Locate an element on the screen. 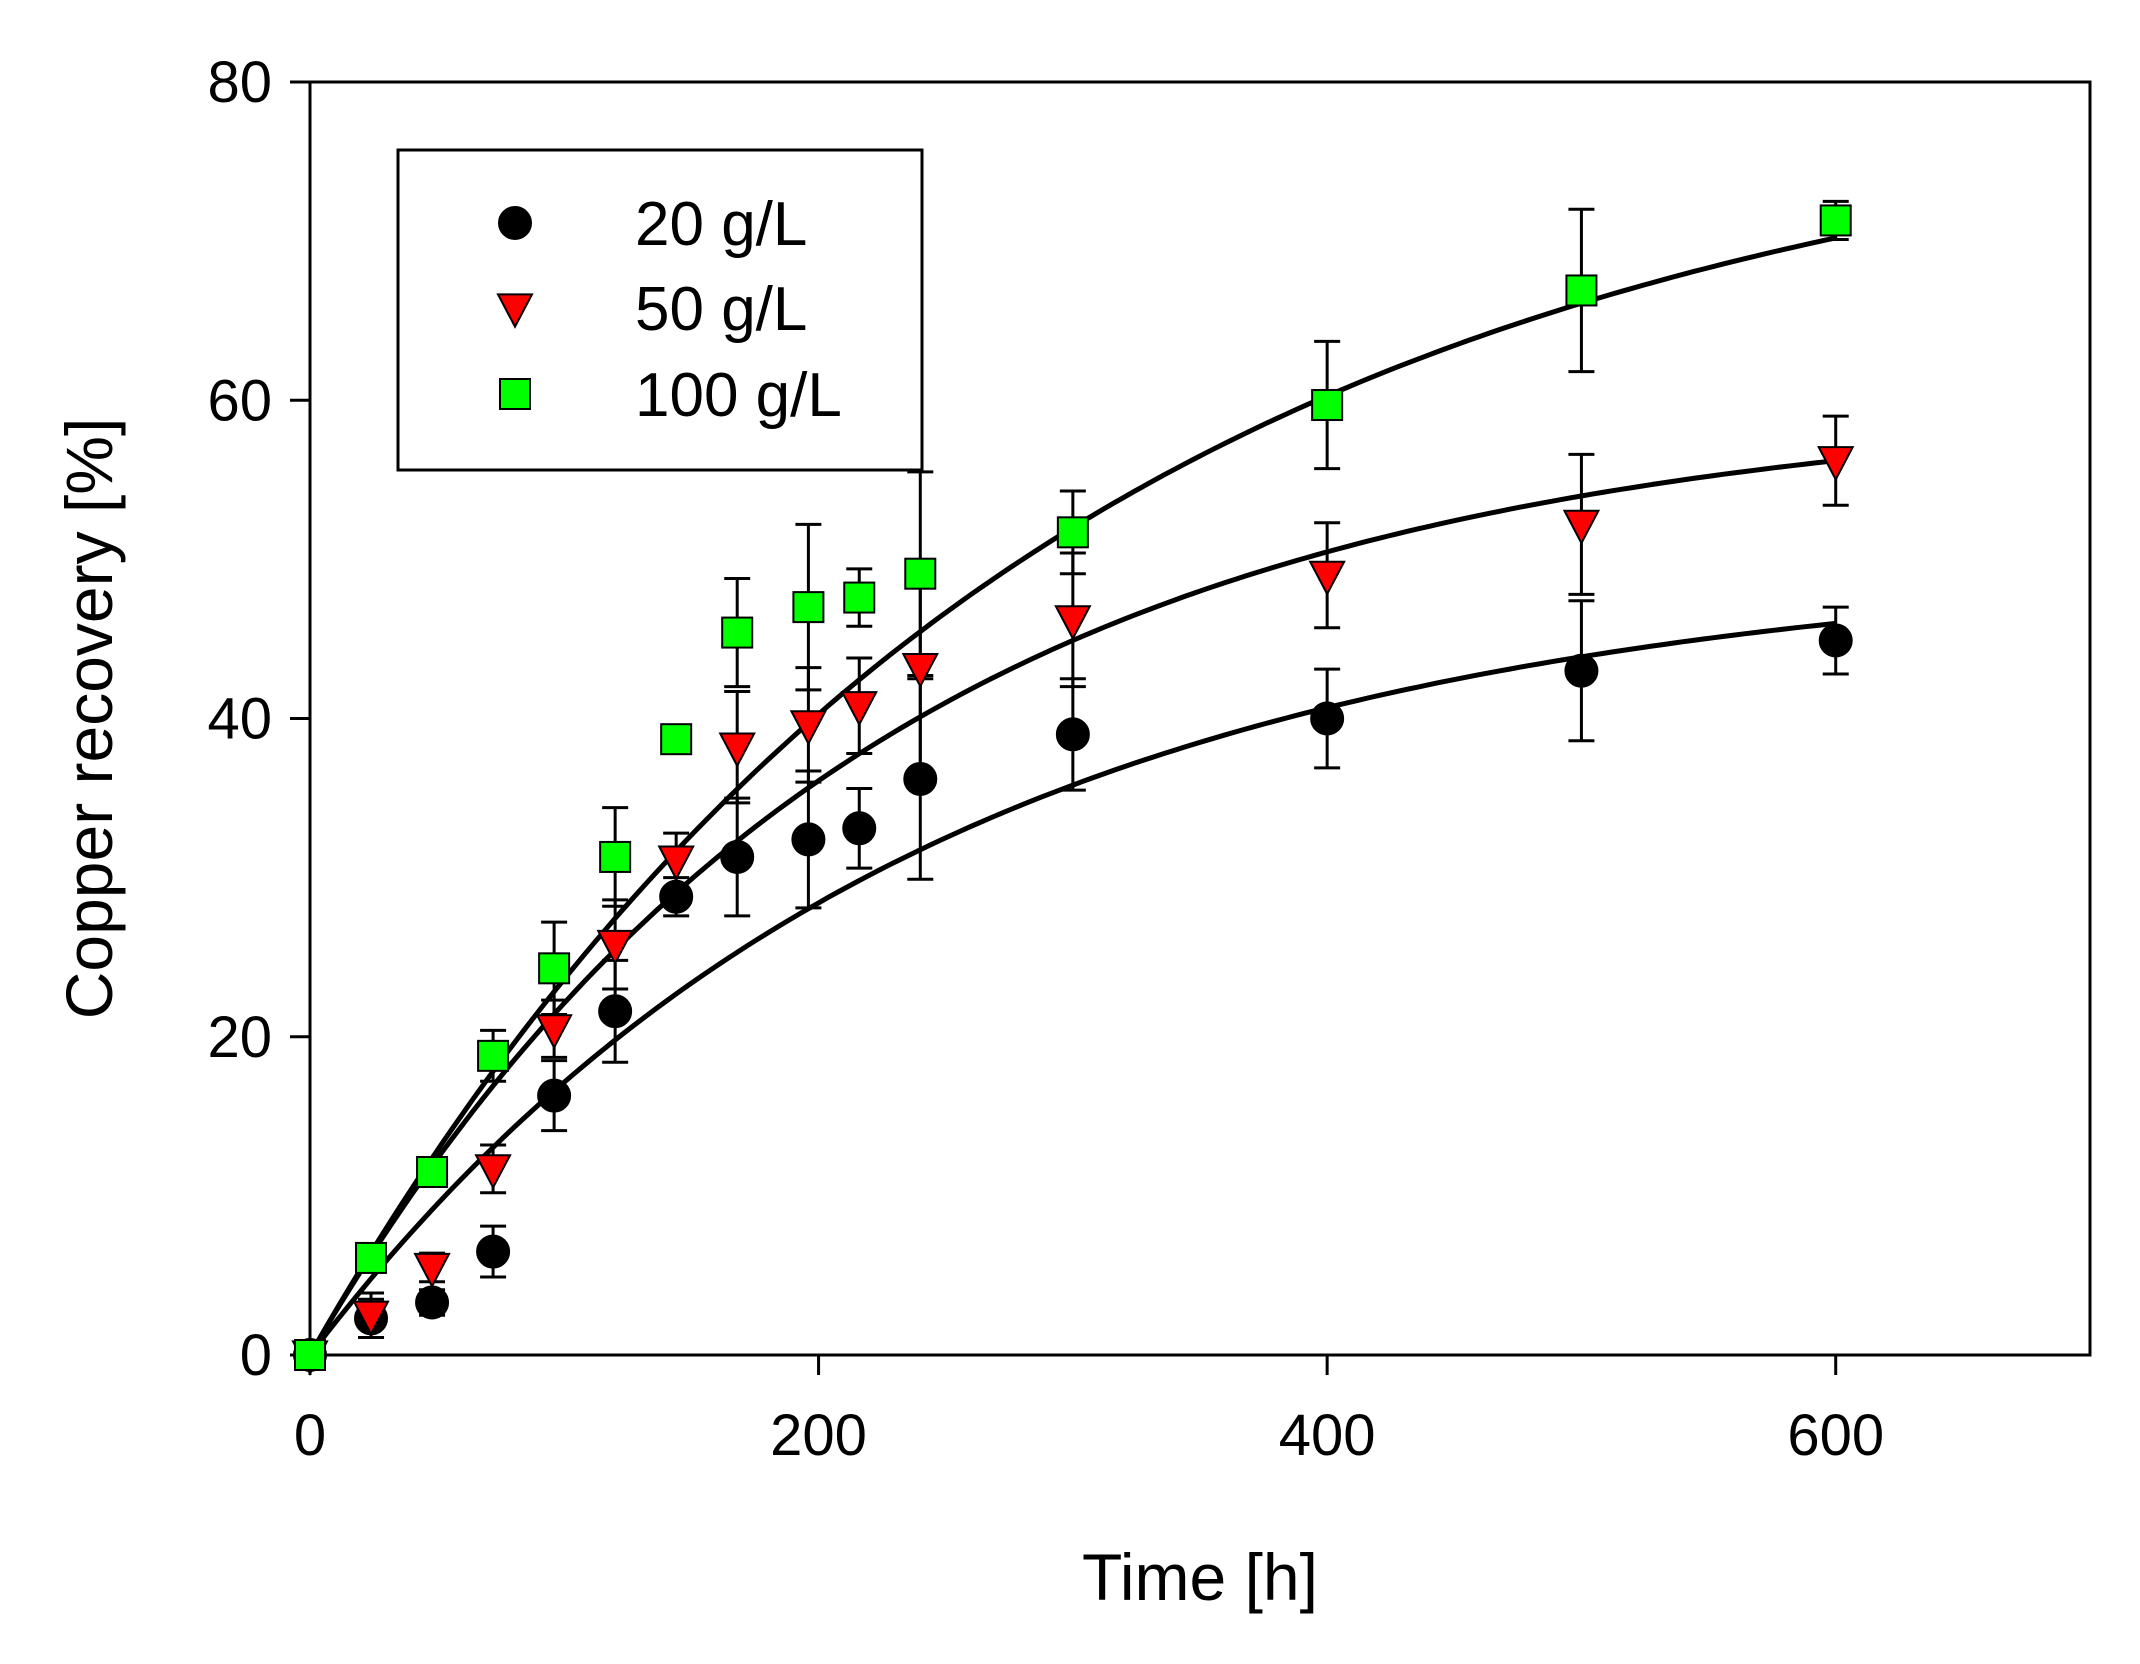 The height and width of the screenshot is (1664, 2140). legend-label-50gl: 50 g/L is located at coordinates (721, 309).